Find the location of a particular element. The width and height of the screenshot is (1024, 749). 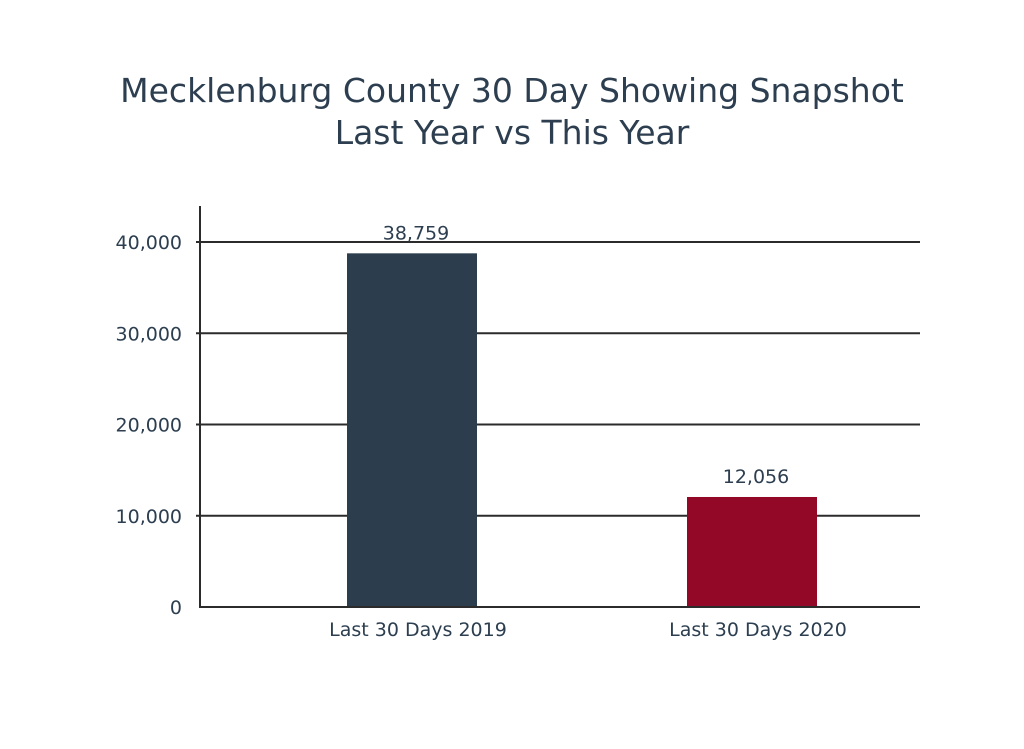

chart-subtitle: Last Year vs This Year is located at coordinates (512, 132).